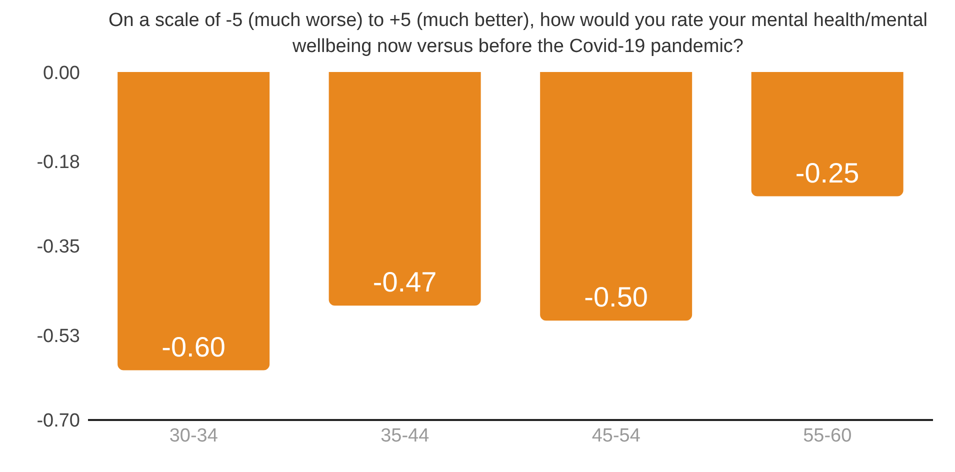 Image resolution: width=955 pixels, height=472 pixels. What do you see at coordinates (616, 297) in the screenshot?
I see `data-label: -0.50` at bounding box center [616, 297].